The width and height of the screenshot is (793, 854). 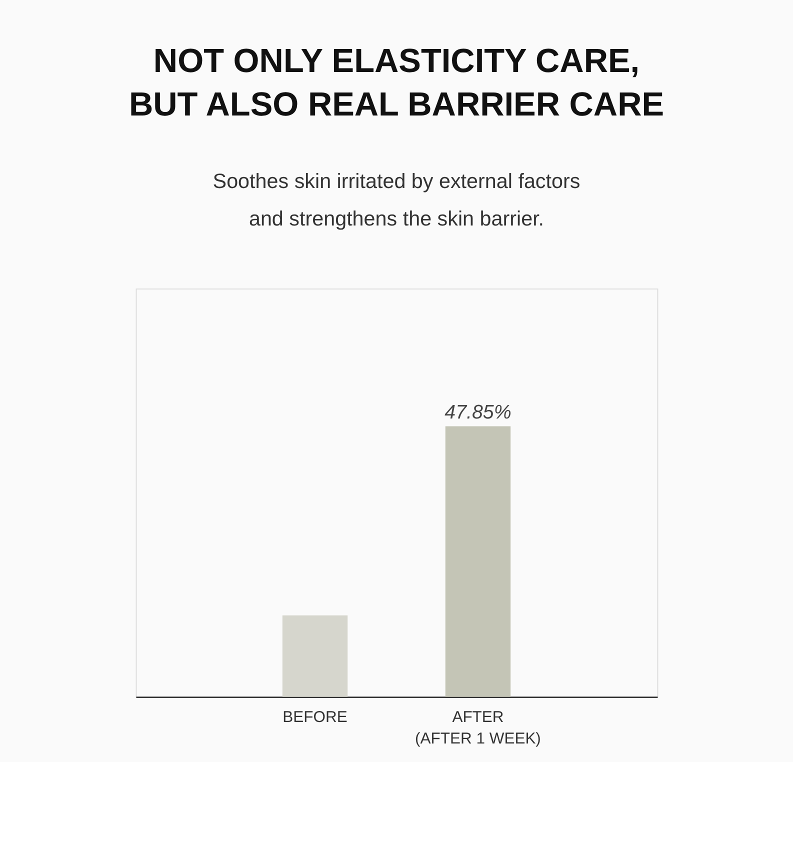 What do you see at coordinates (478, 412) in the screenshot?
I see `data-label: 47.85%` at bounding box center [478, 412].